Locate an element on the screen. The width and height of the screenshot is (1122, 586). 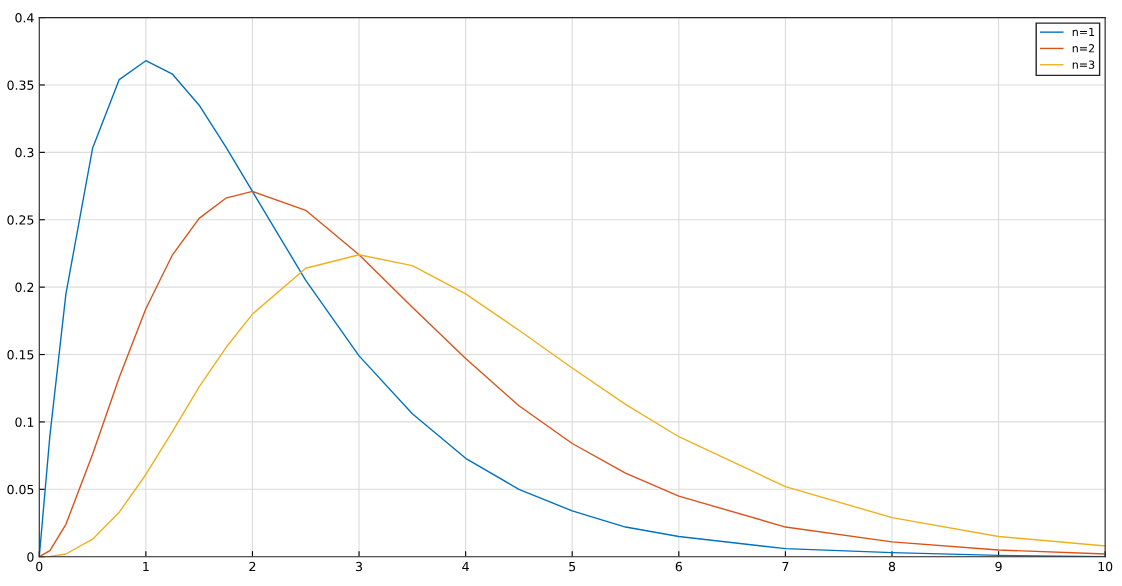
x-tick-label: 9 is located at coordinates (998, 566).